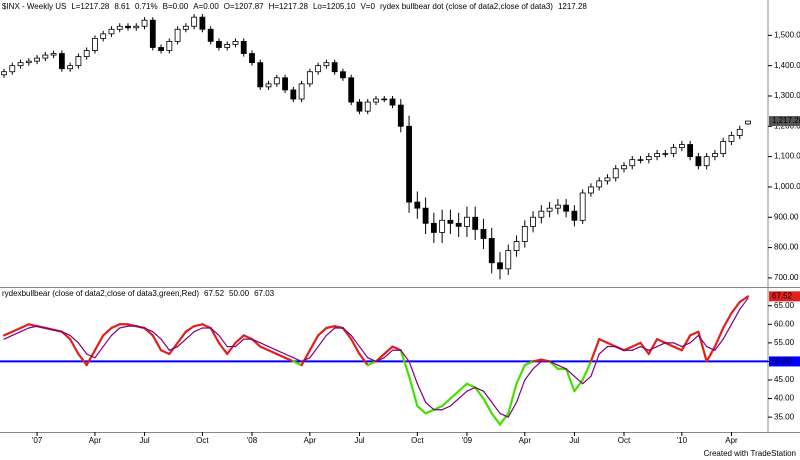  I want to click on y-tick-label: 65.00, so click(784, 305).